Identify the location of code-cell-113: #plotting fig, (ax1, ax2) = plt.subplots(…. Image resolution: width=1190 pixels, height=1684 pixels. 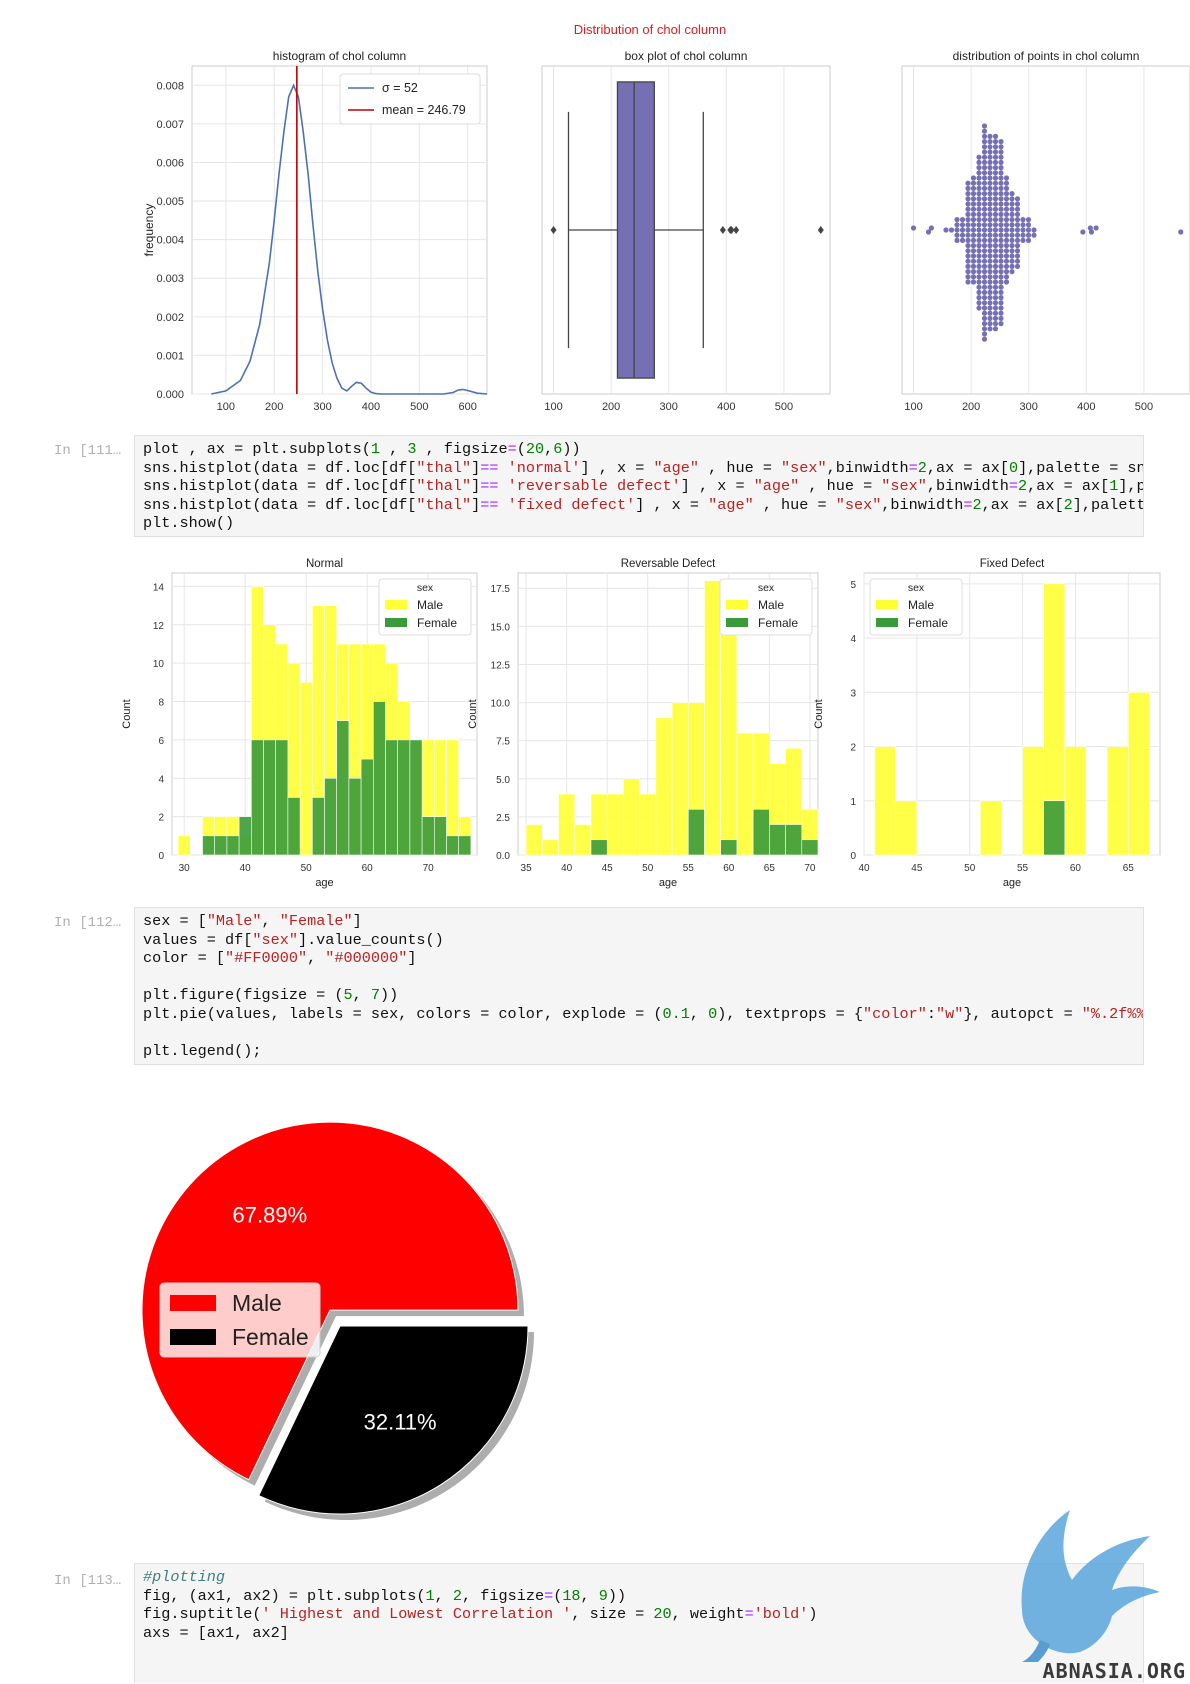
(639, 1623).